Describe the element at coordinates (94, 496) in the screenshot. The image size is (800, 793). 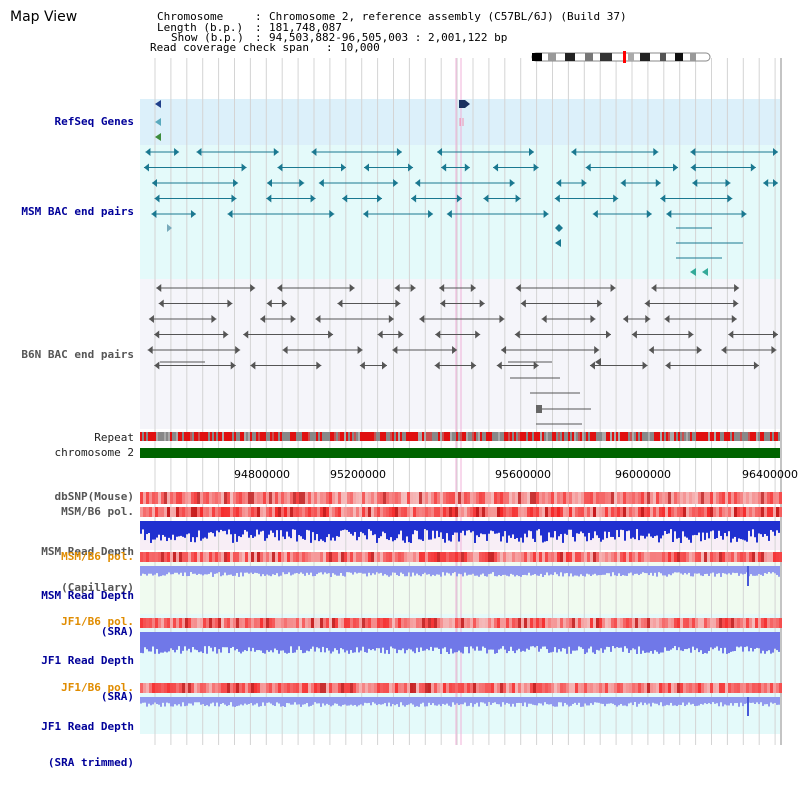
I see `dbsnp-label: dbSNP(Mouse)` at that location.